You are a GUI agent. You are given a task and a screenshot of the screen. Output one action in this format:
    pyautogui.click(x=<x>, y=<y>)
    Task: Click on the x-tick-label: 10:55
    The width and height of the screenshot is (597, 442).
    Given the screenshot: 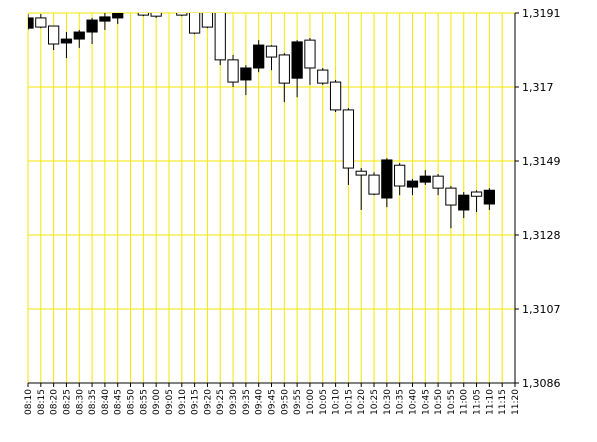 What is the action you would take?
    pyautogui.click(x=452, y=402)
    